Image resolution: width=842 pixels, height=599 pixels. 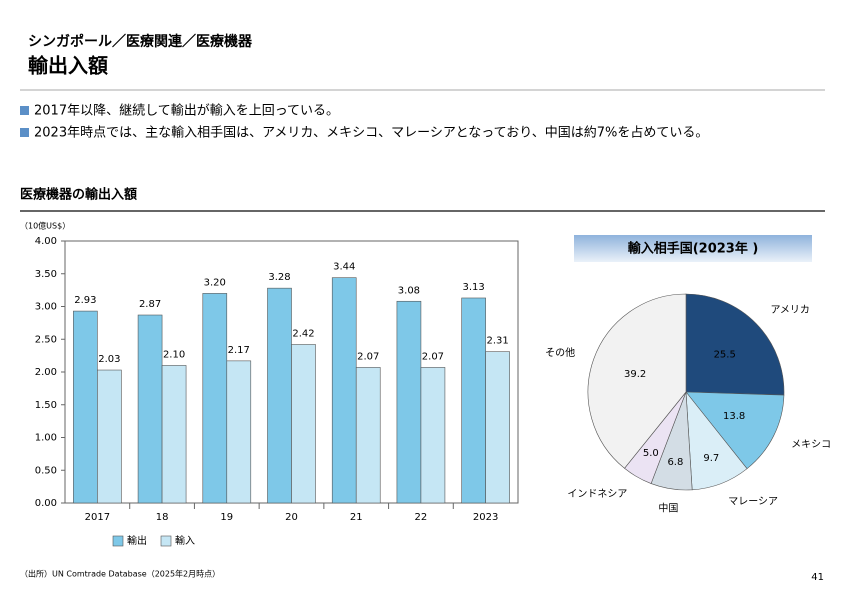 What do you see at coordinates (675, 462) in the screenshot?
I see `data-label: 6.8` at bounding box center [675, 462].